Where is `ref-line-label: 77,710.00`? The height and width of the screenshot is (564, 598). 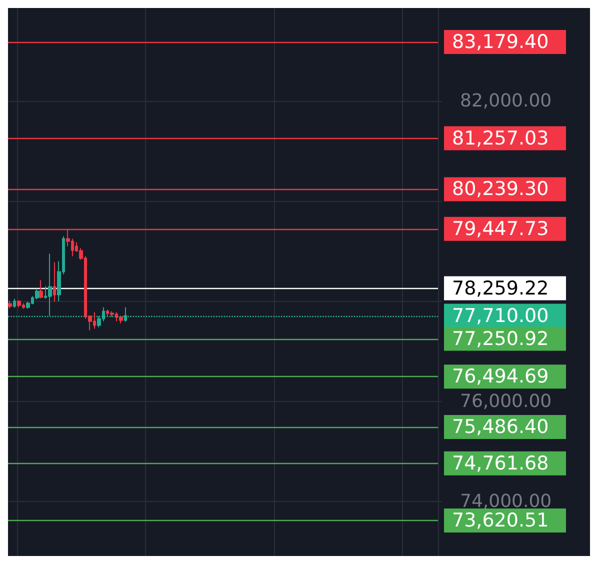 ref-line-label: 77,710.00 is located at coordinates (500, 315).